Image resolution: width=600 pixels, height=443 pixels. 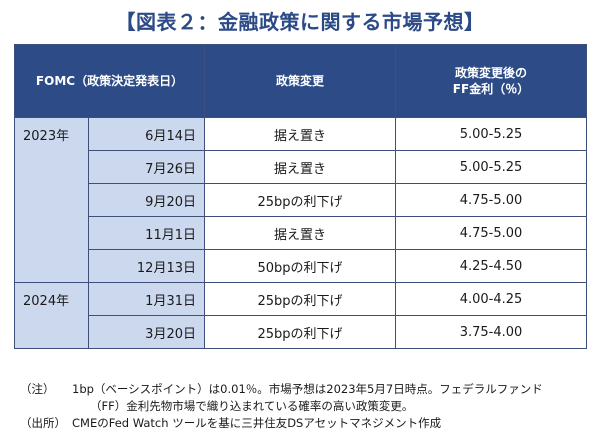 What do you see at coordinates (37, 389) in the screenshot?
I see `note-label: （注）` at bounding box center [37, 389].